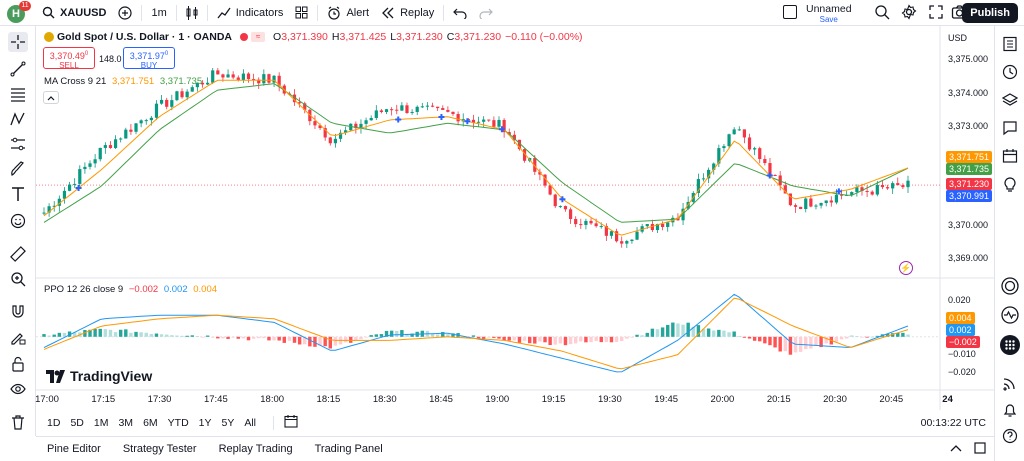 This screenshot has width=1024, height=461. I want to click on interval-button: 1m, so click(159, 12).